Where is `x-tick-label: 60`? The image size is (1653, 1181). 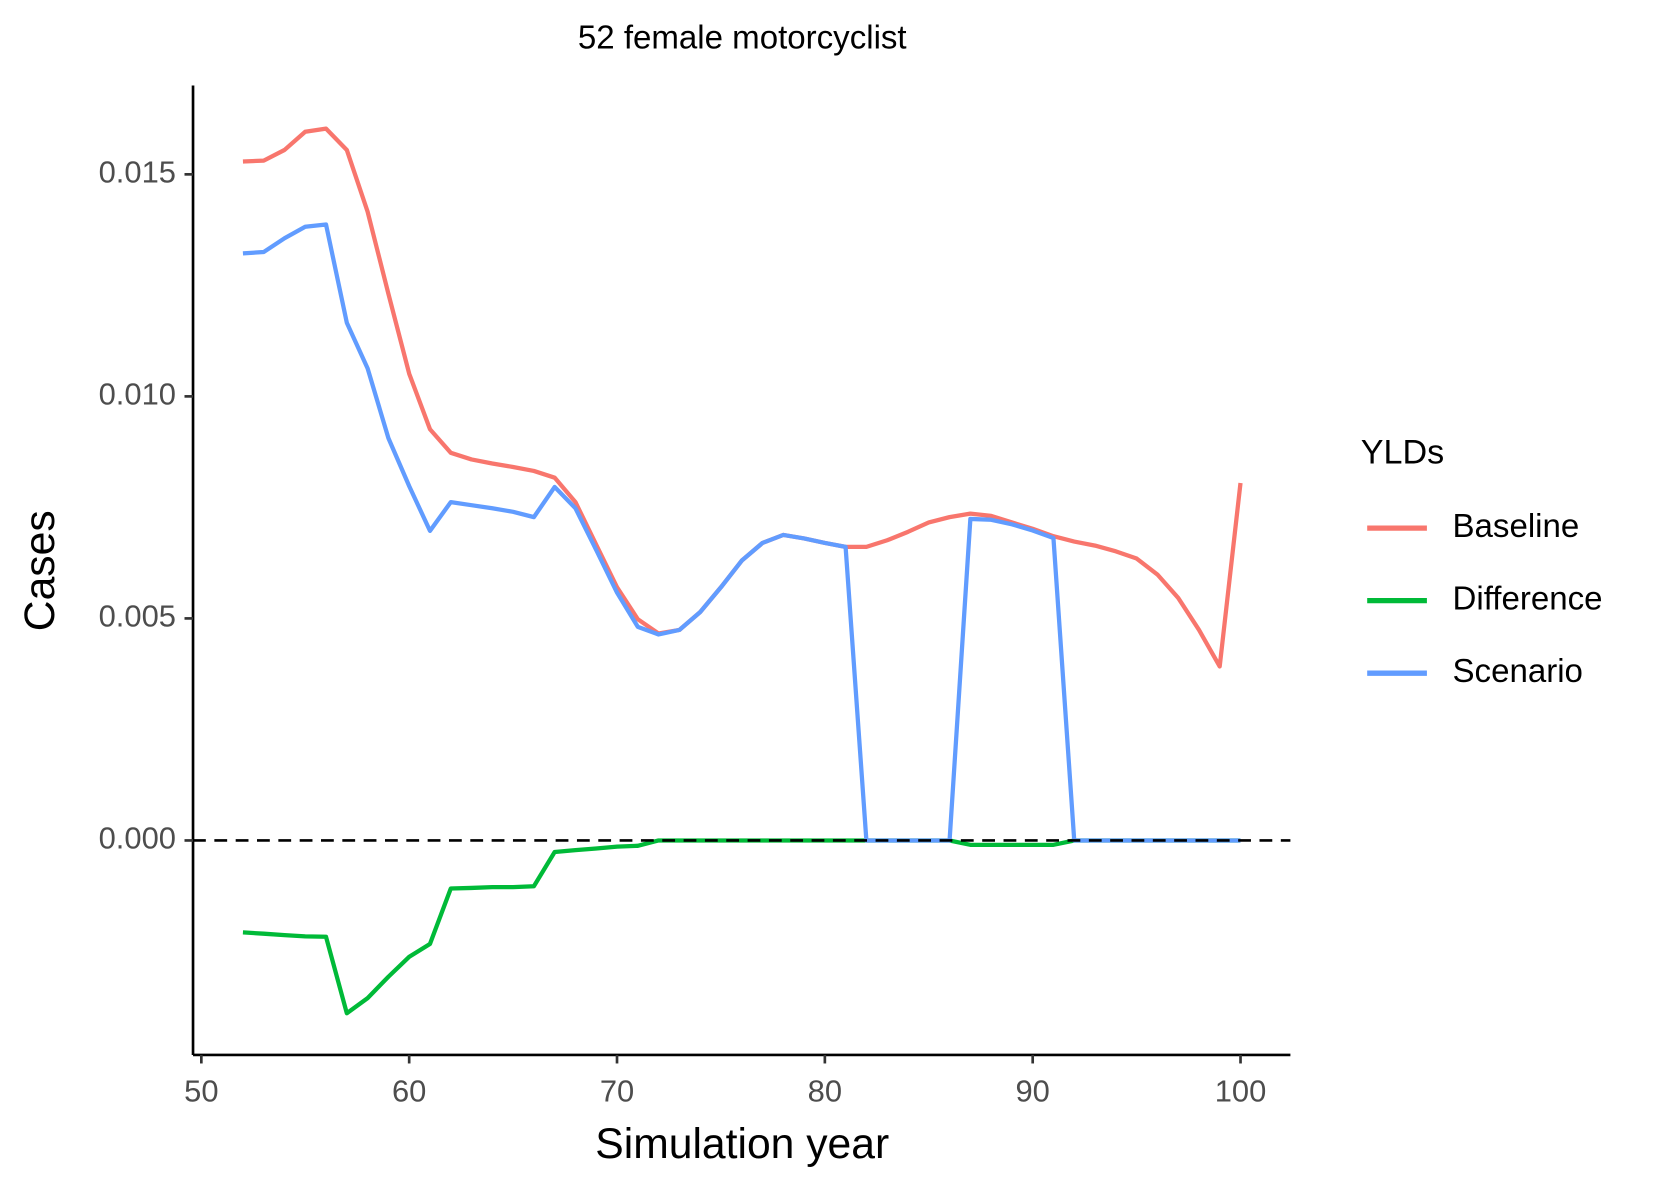 x-tick-label: 60 is located at coordinates (409, 1091).